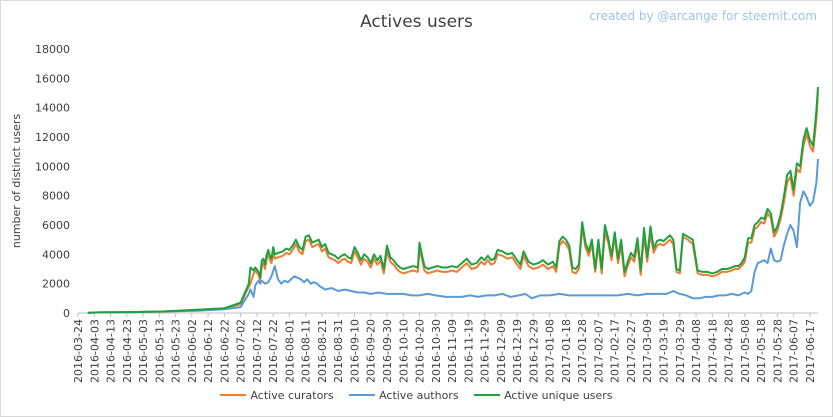 The width and height of the screenshot is (833, 417). I want to click on x-tick-label: 2016-10-20, so click(420, 351).